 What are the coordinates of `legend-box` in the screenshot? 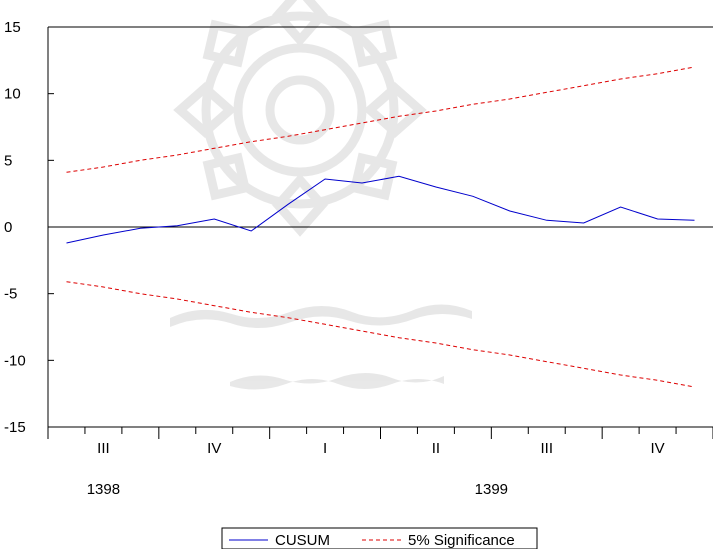 It's located at (379, 538).